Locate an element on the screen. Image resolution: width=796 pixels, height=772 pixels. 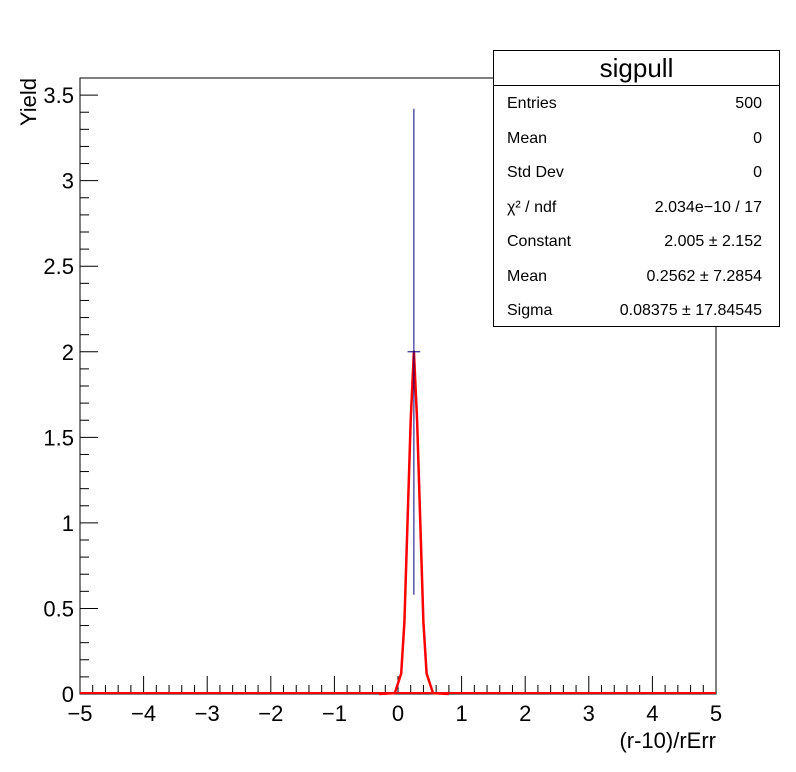
y-tick-label: 1 is located at coordinates (68, 523).